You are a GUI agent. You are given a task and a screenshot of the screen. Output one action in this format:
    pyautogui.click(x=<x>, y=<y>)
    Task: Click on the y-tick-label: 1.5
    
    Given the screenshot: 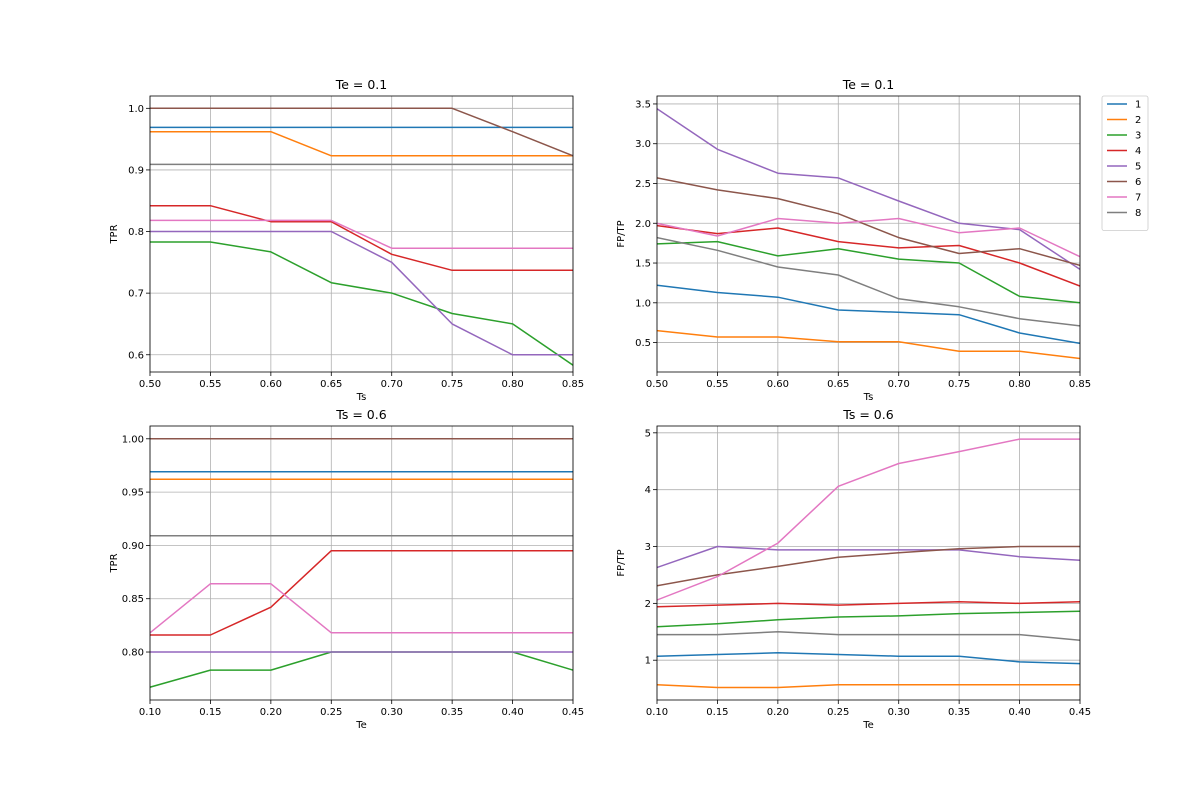 What is the action you would take?
    pyautogui.click(x=643, y=264)
    